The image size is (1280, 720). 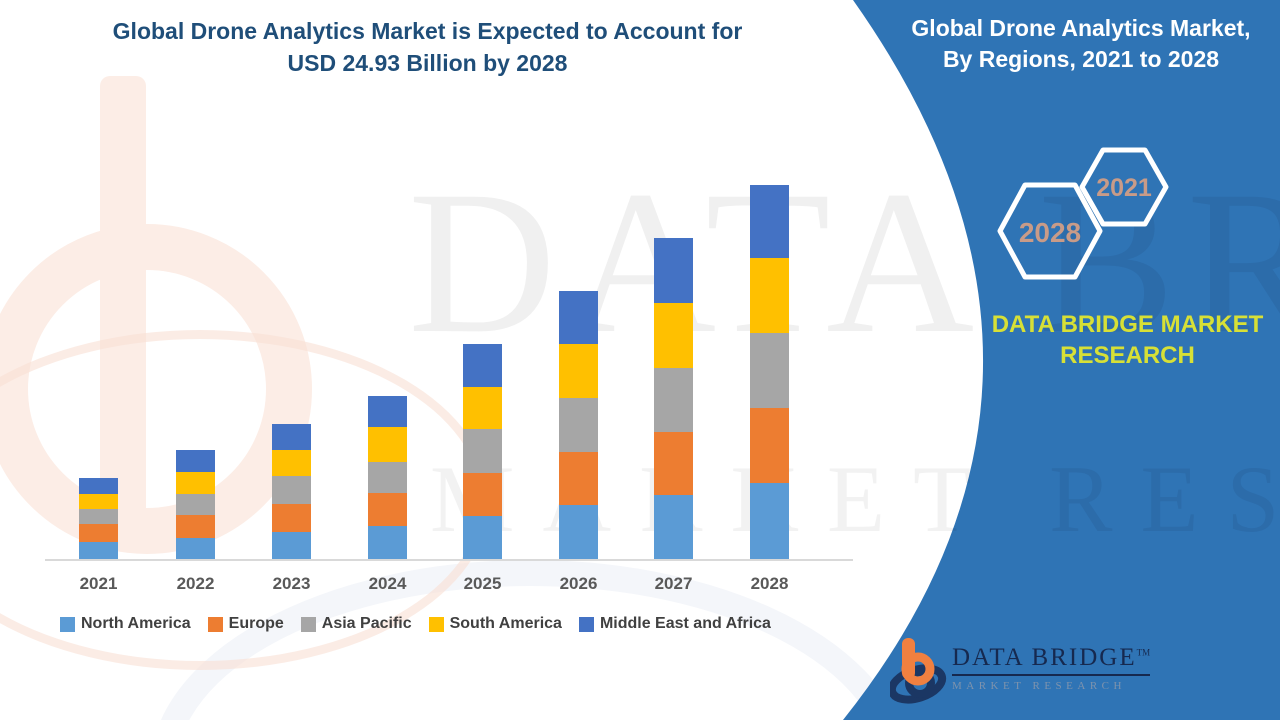 I want to click on data-bridge-logo-text: DATA BRIDGETM MARKET RESEARCH, so click(x=1097, y=668).